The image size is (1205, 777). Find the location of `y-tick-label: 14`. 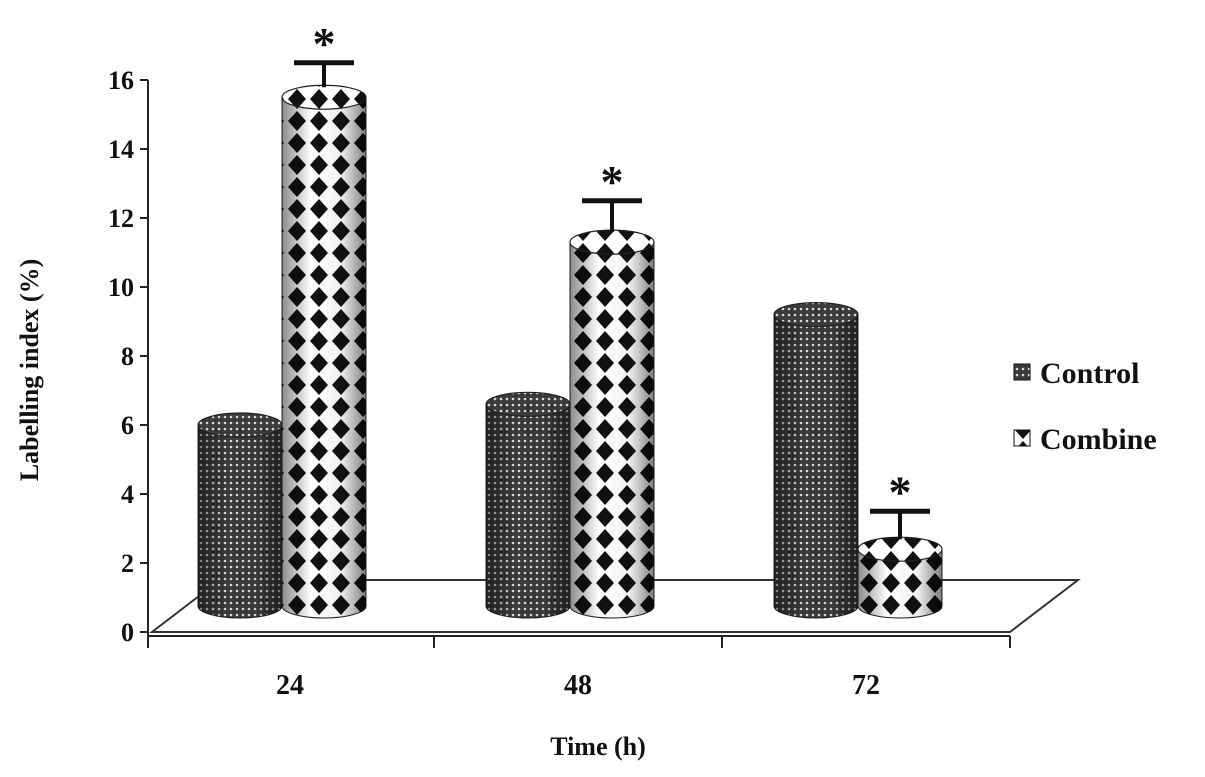

y-tick-label: 14 is located at coordinates (121, 149).